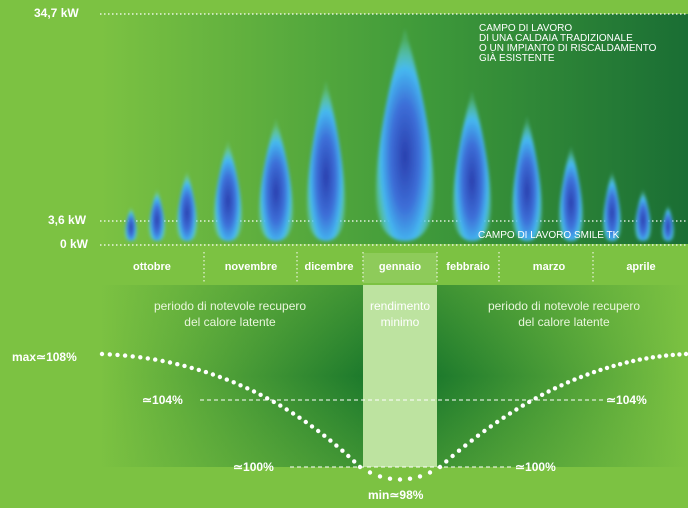 This screenshot has width=688, height=508. I want to click on month-separators, so click(398, 267).